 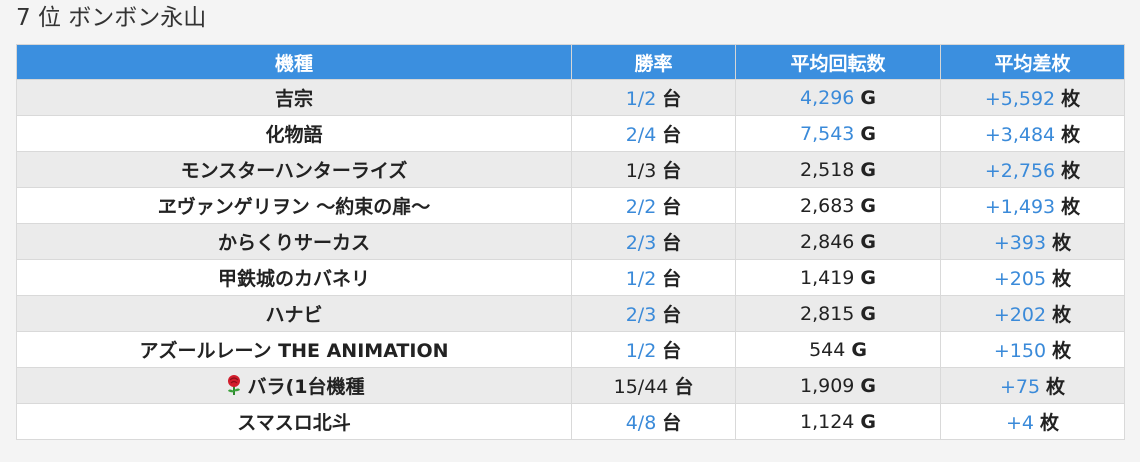 I want to click on avg-diff-cell: +75 枚, so click(x=1032, y=385).